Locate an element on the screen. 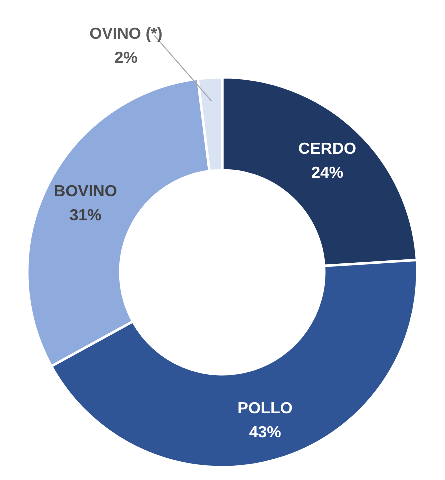 The width and height of the screenshot is (445, 480). slice-label: OVINO (*) is located at coordinates (126, 34).